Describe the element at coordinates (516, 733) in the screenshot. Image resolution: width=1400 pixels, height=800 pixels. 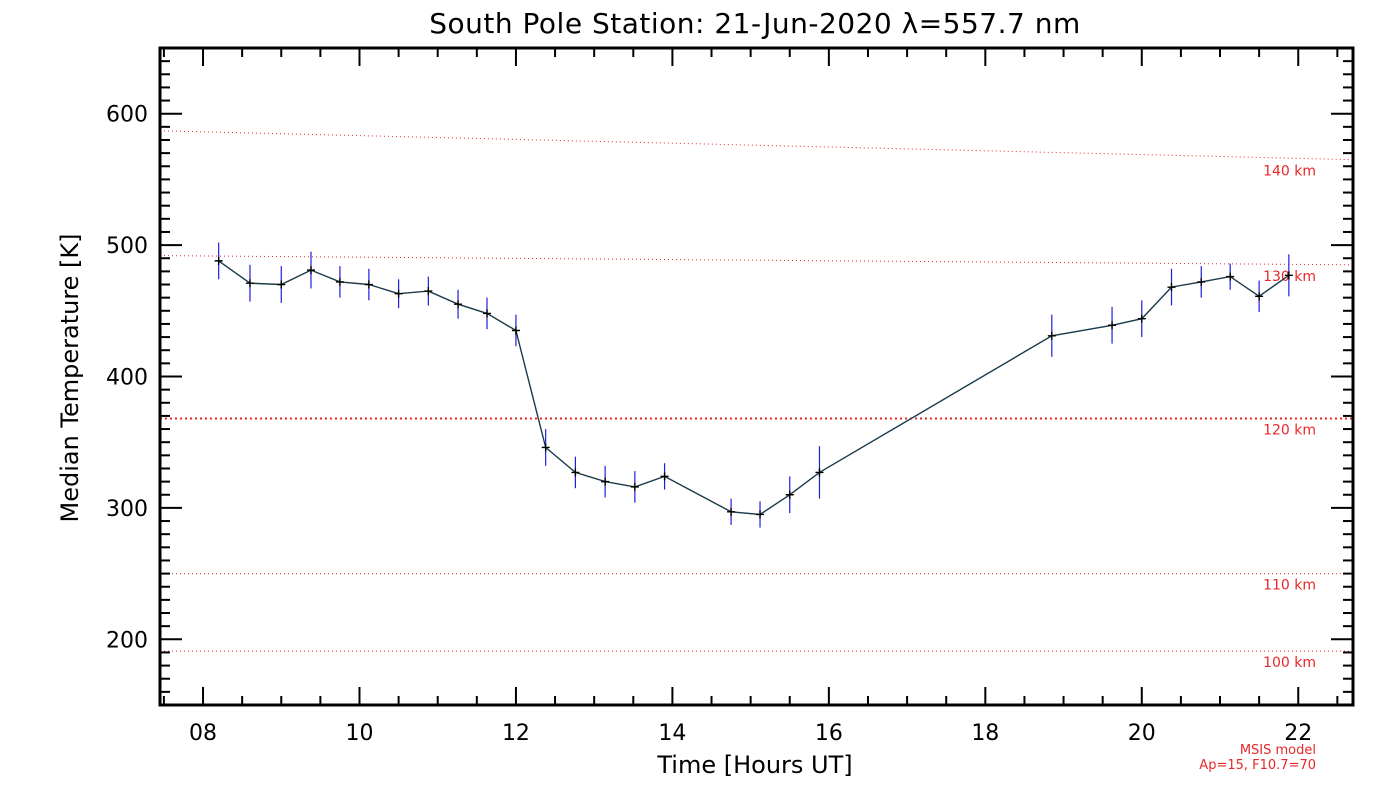
I see `x-tick-label: 12` at that location.